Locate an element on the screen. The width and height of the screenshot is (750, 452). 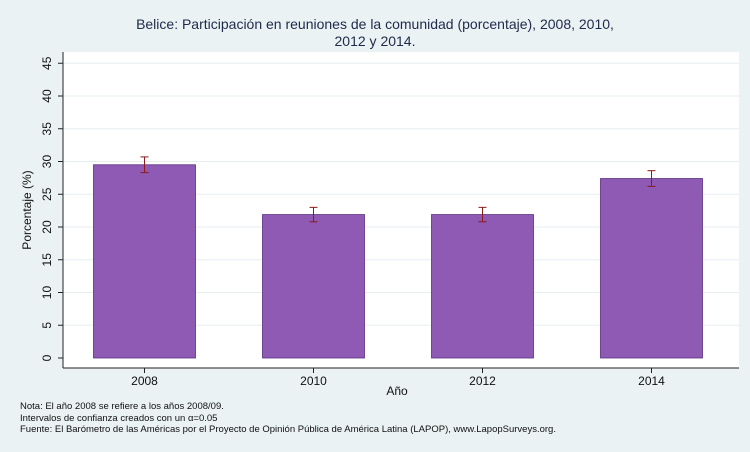
y-tick-label-30: 30 is located at coordinates (47, 162).